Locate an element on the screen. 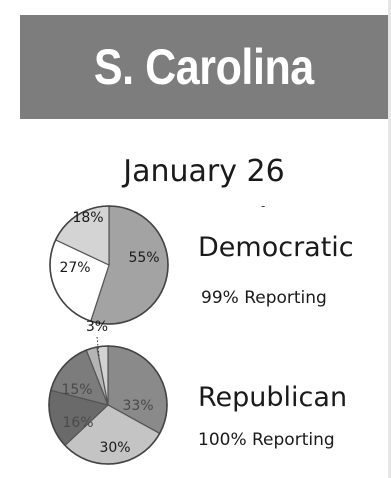 The width and height of the screenshot is (391, 478). democratic-slice-label-0: 55% is located at coordinates (143, 258).